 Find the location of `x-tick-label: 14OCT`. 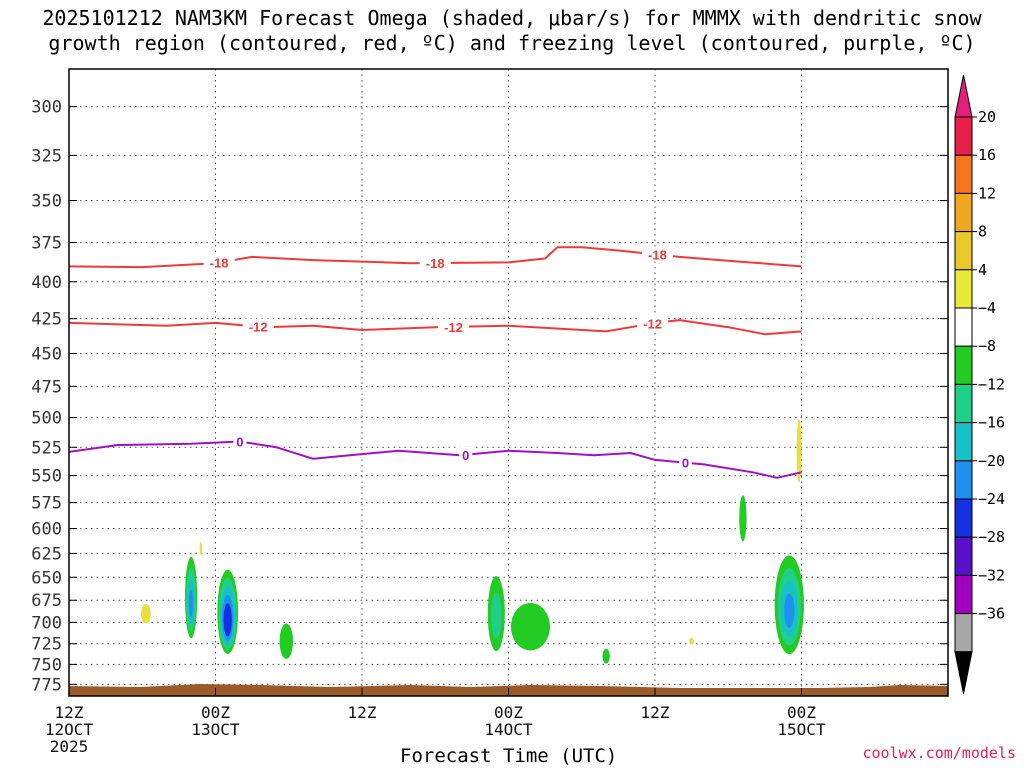

x-tick-label: 14OCT is located at coordinates (508, 729).